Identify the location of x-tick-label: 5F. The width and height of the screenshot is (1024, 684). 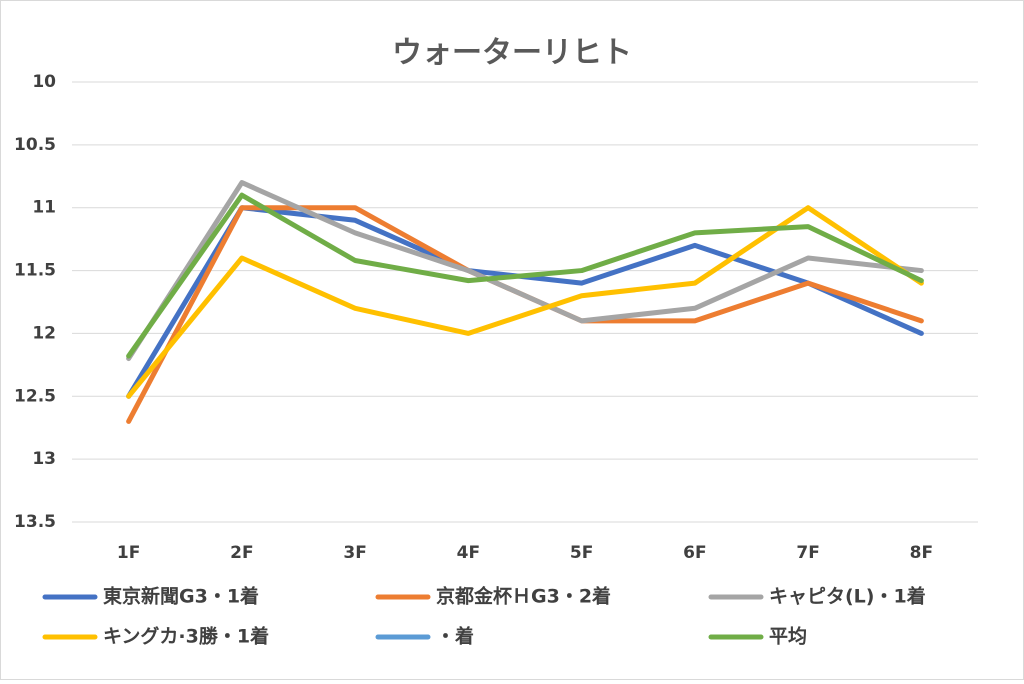
(581, 553).